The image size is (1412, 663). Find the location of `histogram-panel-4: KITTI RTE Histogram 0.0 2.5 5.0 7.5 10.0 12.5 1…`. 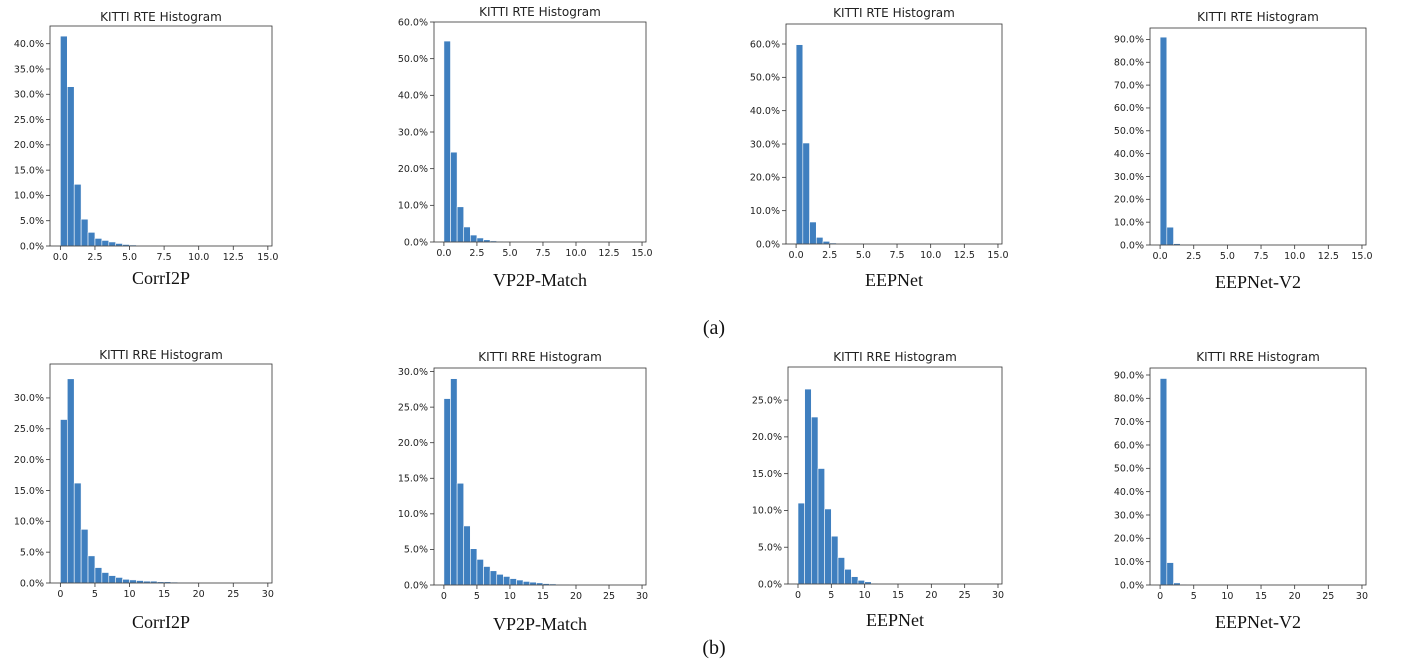

histogram-panel-4: KITTI RTE Histogram 0.0 2.5 5.0 7.5 10.0 12.5 1… is located at coordinates (1243, 151).